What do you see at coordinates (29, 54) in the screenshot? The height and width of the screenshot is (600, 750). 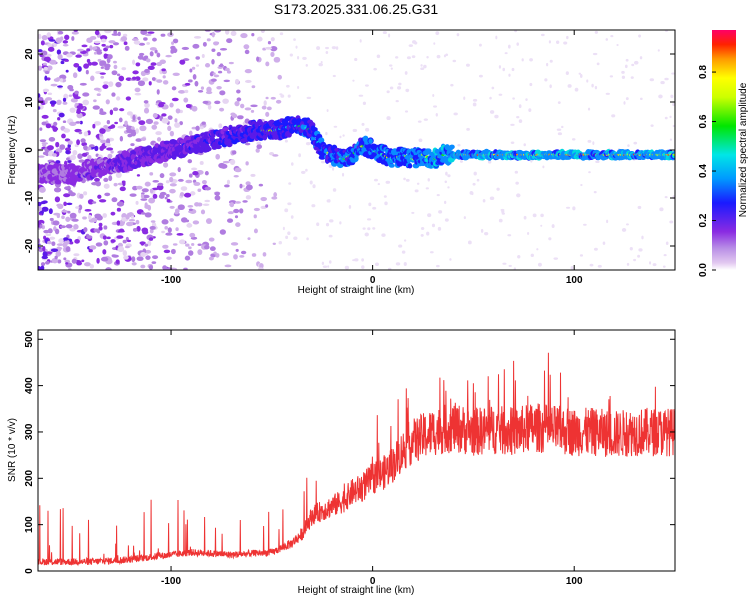 I see `y-tick-label: 20` at bounding box center [29, 54].